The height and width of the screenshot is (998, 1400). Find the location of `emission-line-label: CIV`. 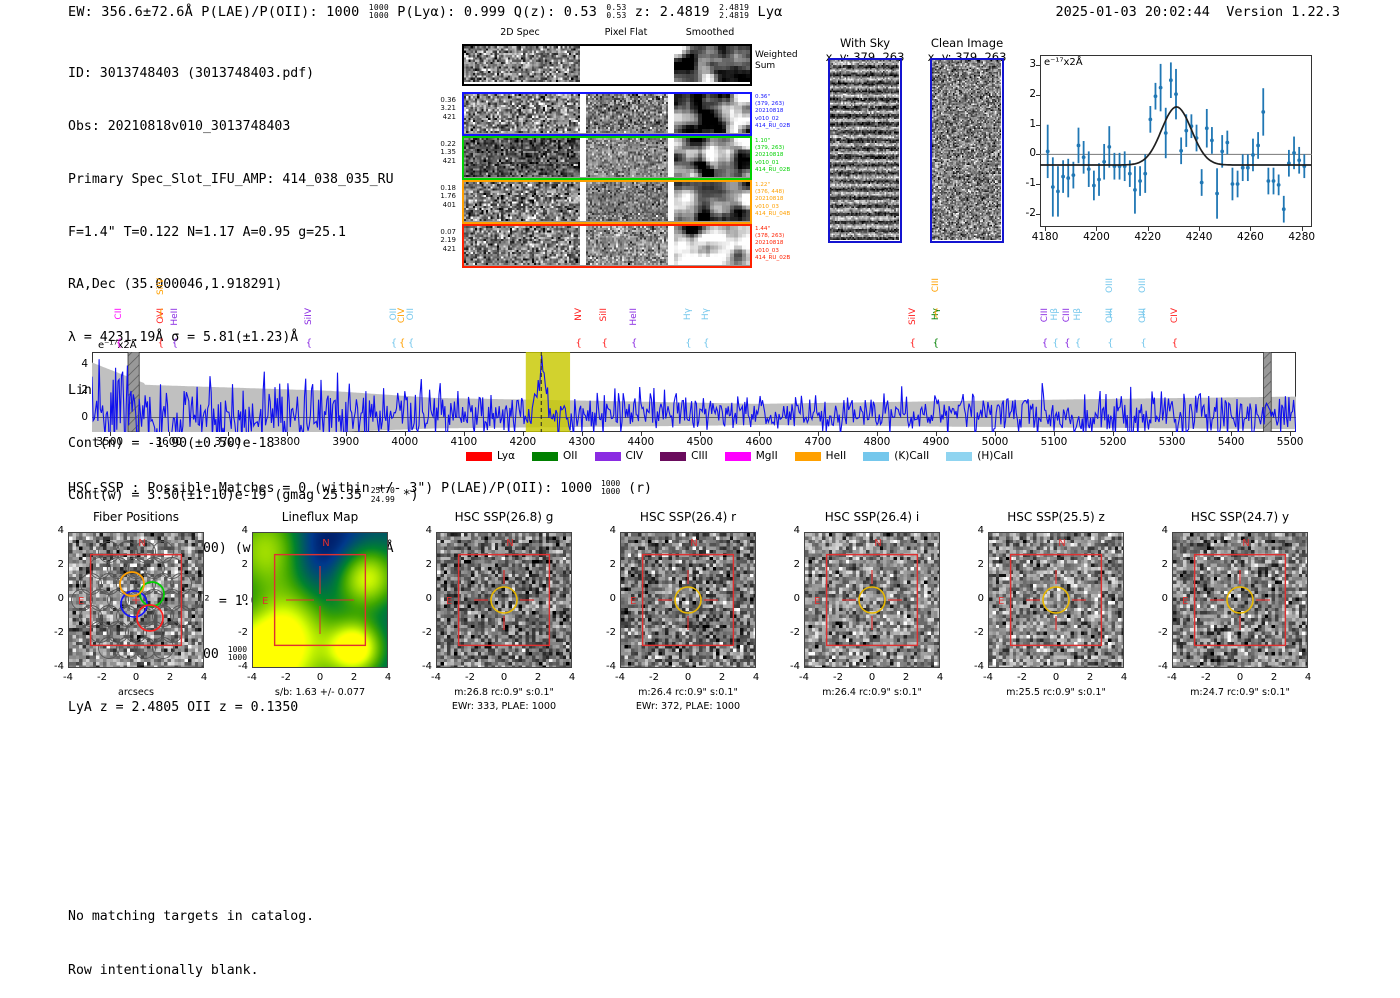

emission-line-label: CIV is located at coordinates (1174, 316).